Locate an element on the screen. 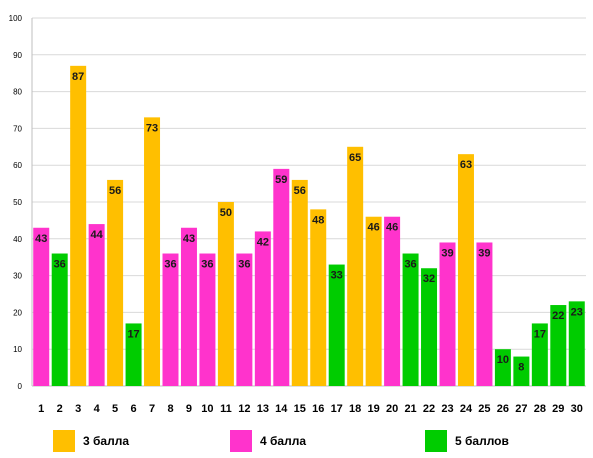 The image size is (593, 458). y-tick-label: 0 is located at coordinates (20, 386).